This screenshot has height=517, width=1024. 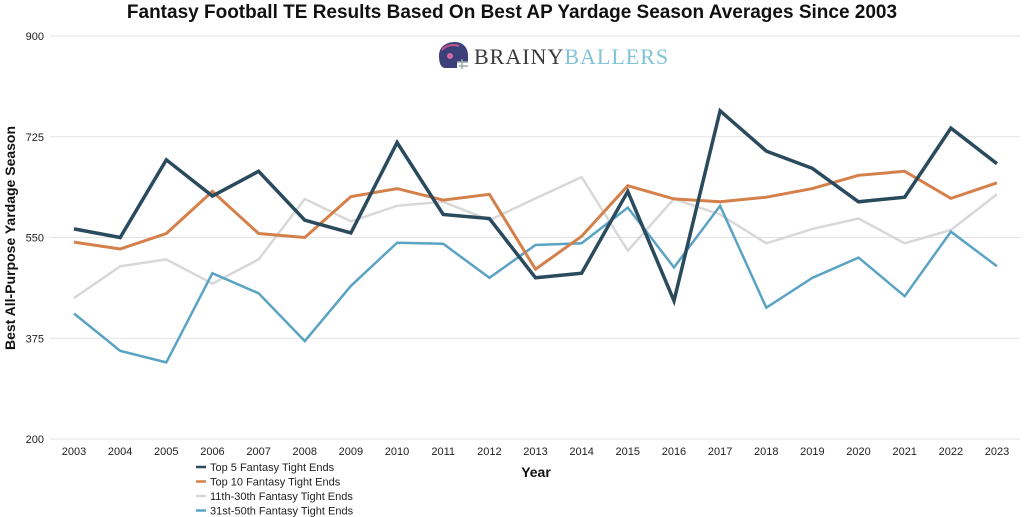 What do you see at coordinates (766, 452) in the screenshot?
I see `x-tick-label: 2018` at bounding box center [766, 452].